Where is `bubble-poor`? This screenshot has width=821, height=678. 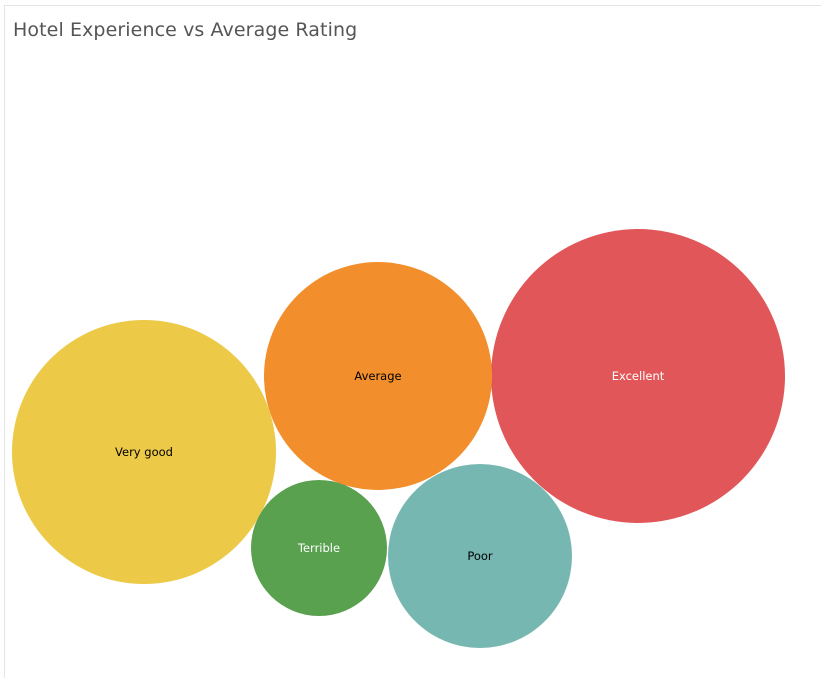 bubble-poor is located at coordinates (480, 556).